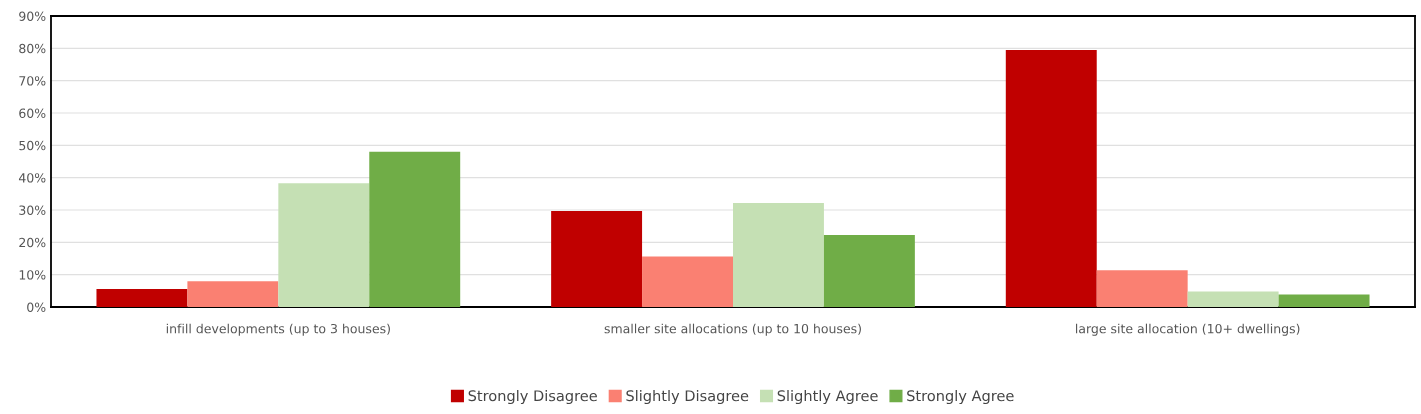  What do you see at coordinates (732, 329) in the screenshot?
I see `x-tick-label: smaller site allocations (up to 10 houses)` at bounding box center [732, 329].